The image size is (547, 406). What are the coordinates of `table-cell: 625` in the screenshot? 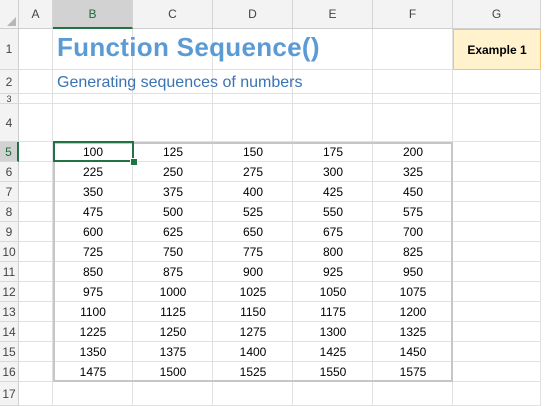 It's located at (173, 232).